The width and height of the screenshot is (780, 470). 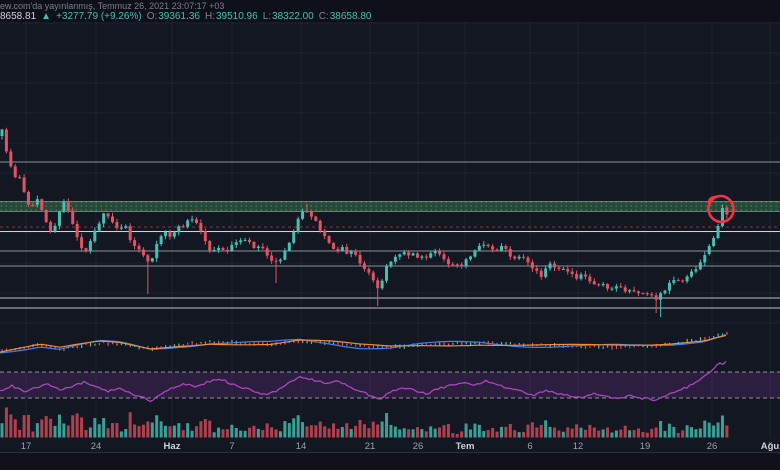 I want to click on ohlc-high: H: 39510.96, so click(x=231, y=17).